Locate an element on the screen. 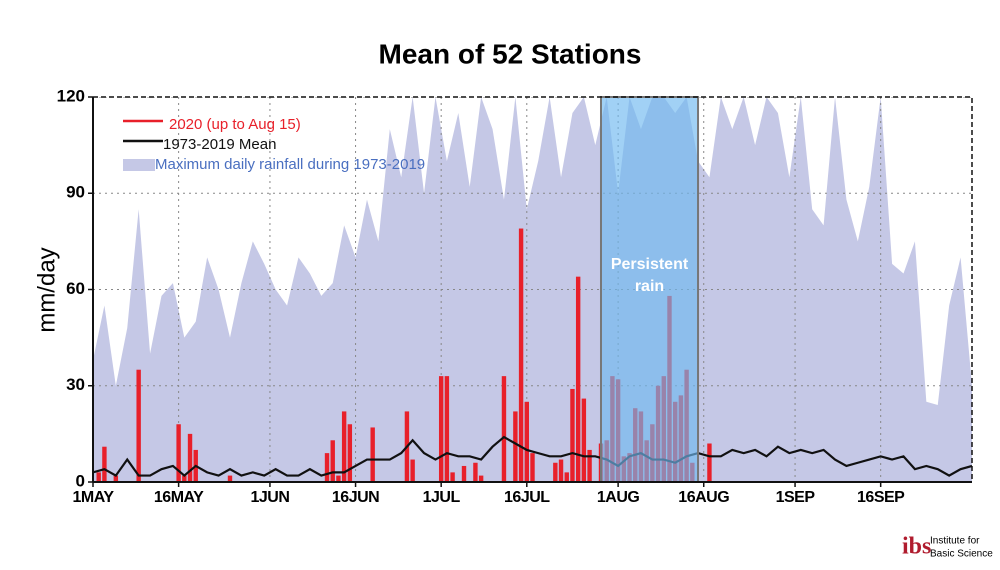 Image resolution: width=1000 pixels, height=570 pixels. y-axis-label: mm/day is located at coordinates (46, 289).